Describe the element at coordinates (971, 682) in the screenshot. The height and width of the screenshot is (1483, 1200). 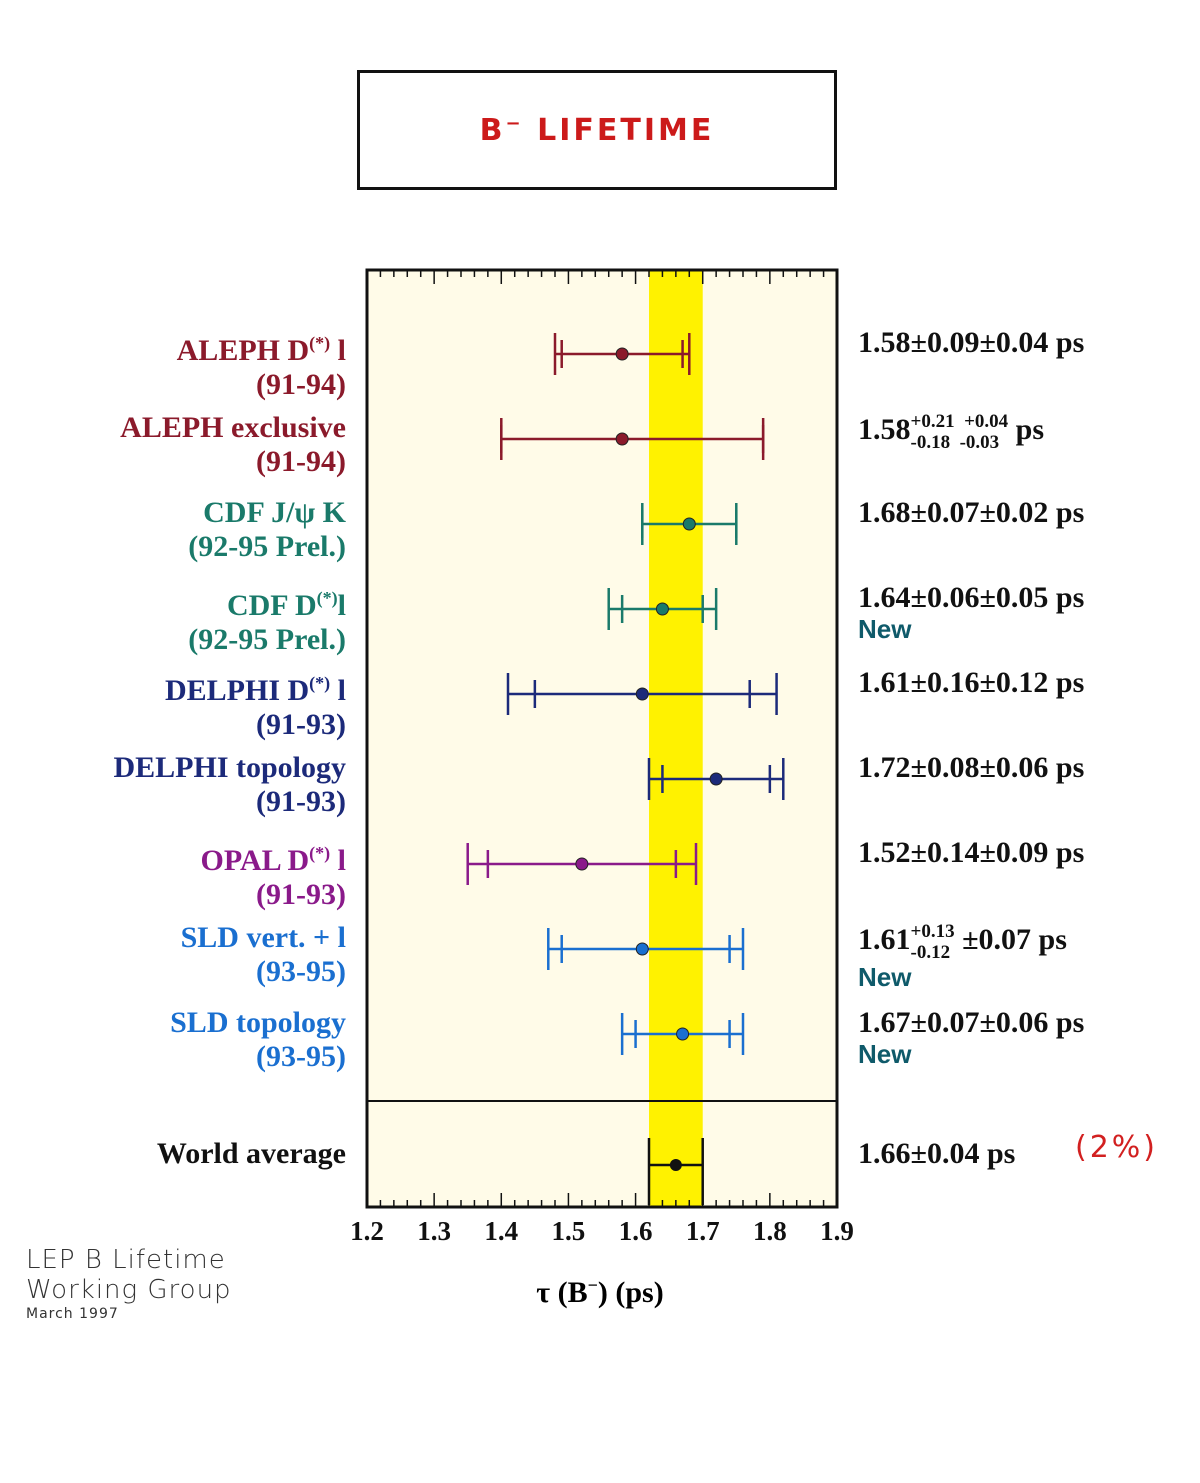
I see `measurement-result: 1.61±0.16±0.12 ps` at that location.